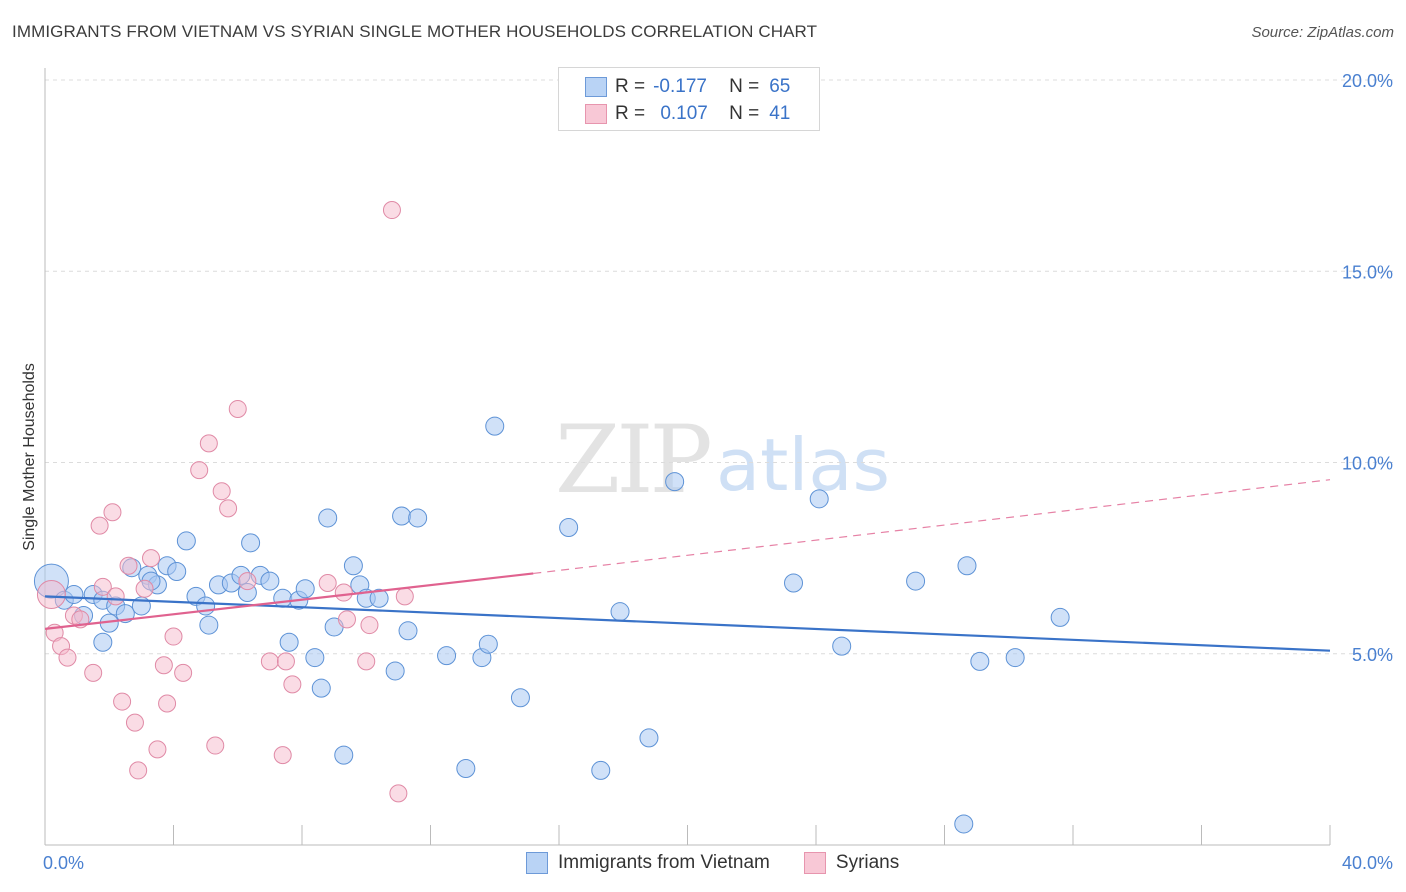 The width and height of the screenshot is (1406, 892). I want to click on x-tick-labels: 0.0% 40.0%, so click(718, 863).